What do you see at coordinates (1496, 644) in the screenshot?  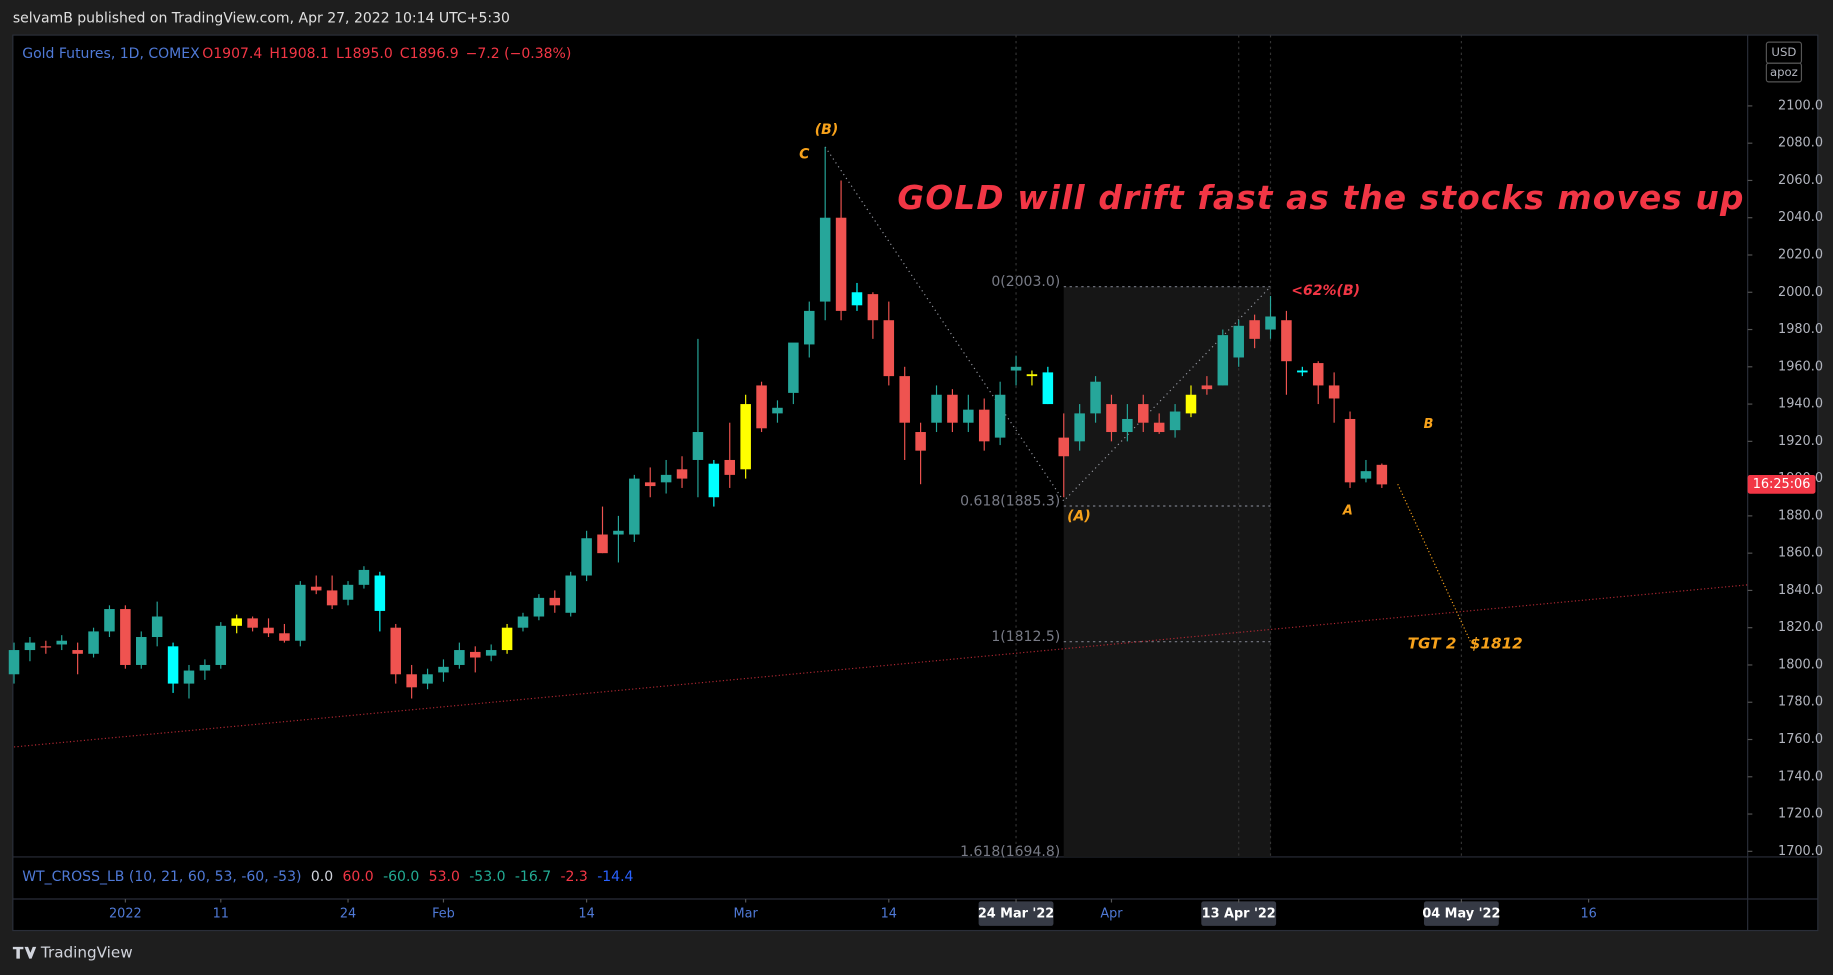 I see `annotation: $1812` at bounding box center [1496, 644].